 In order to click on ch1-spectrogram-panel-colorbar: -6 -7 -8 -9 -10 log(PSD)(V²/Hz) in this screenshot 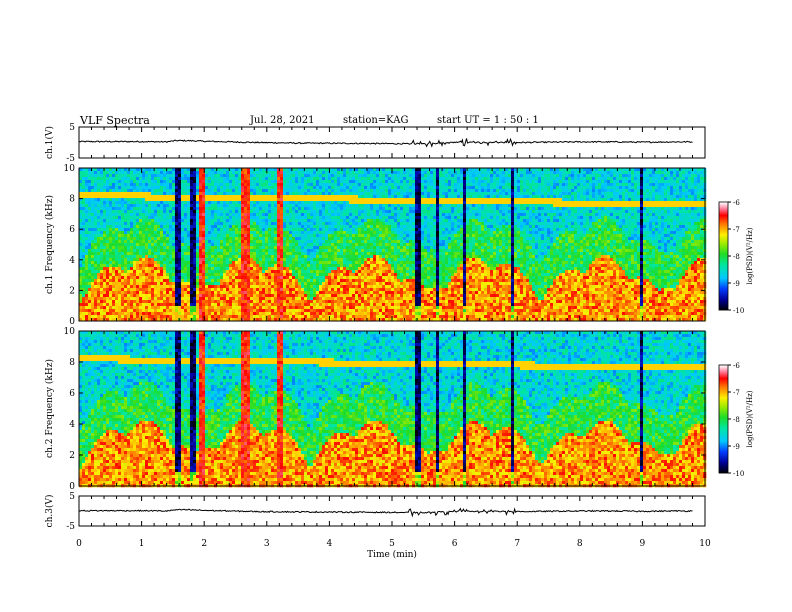, I will do `click(736, 257)`.